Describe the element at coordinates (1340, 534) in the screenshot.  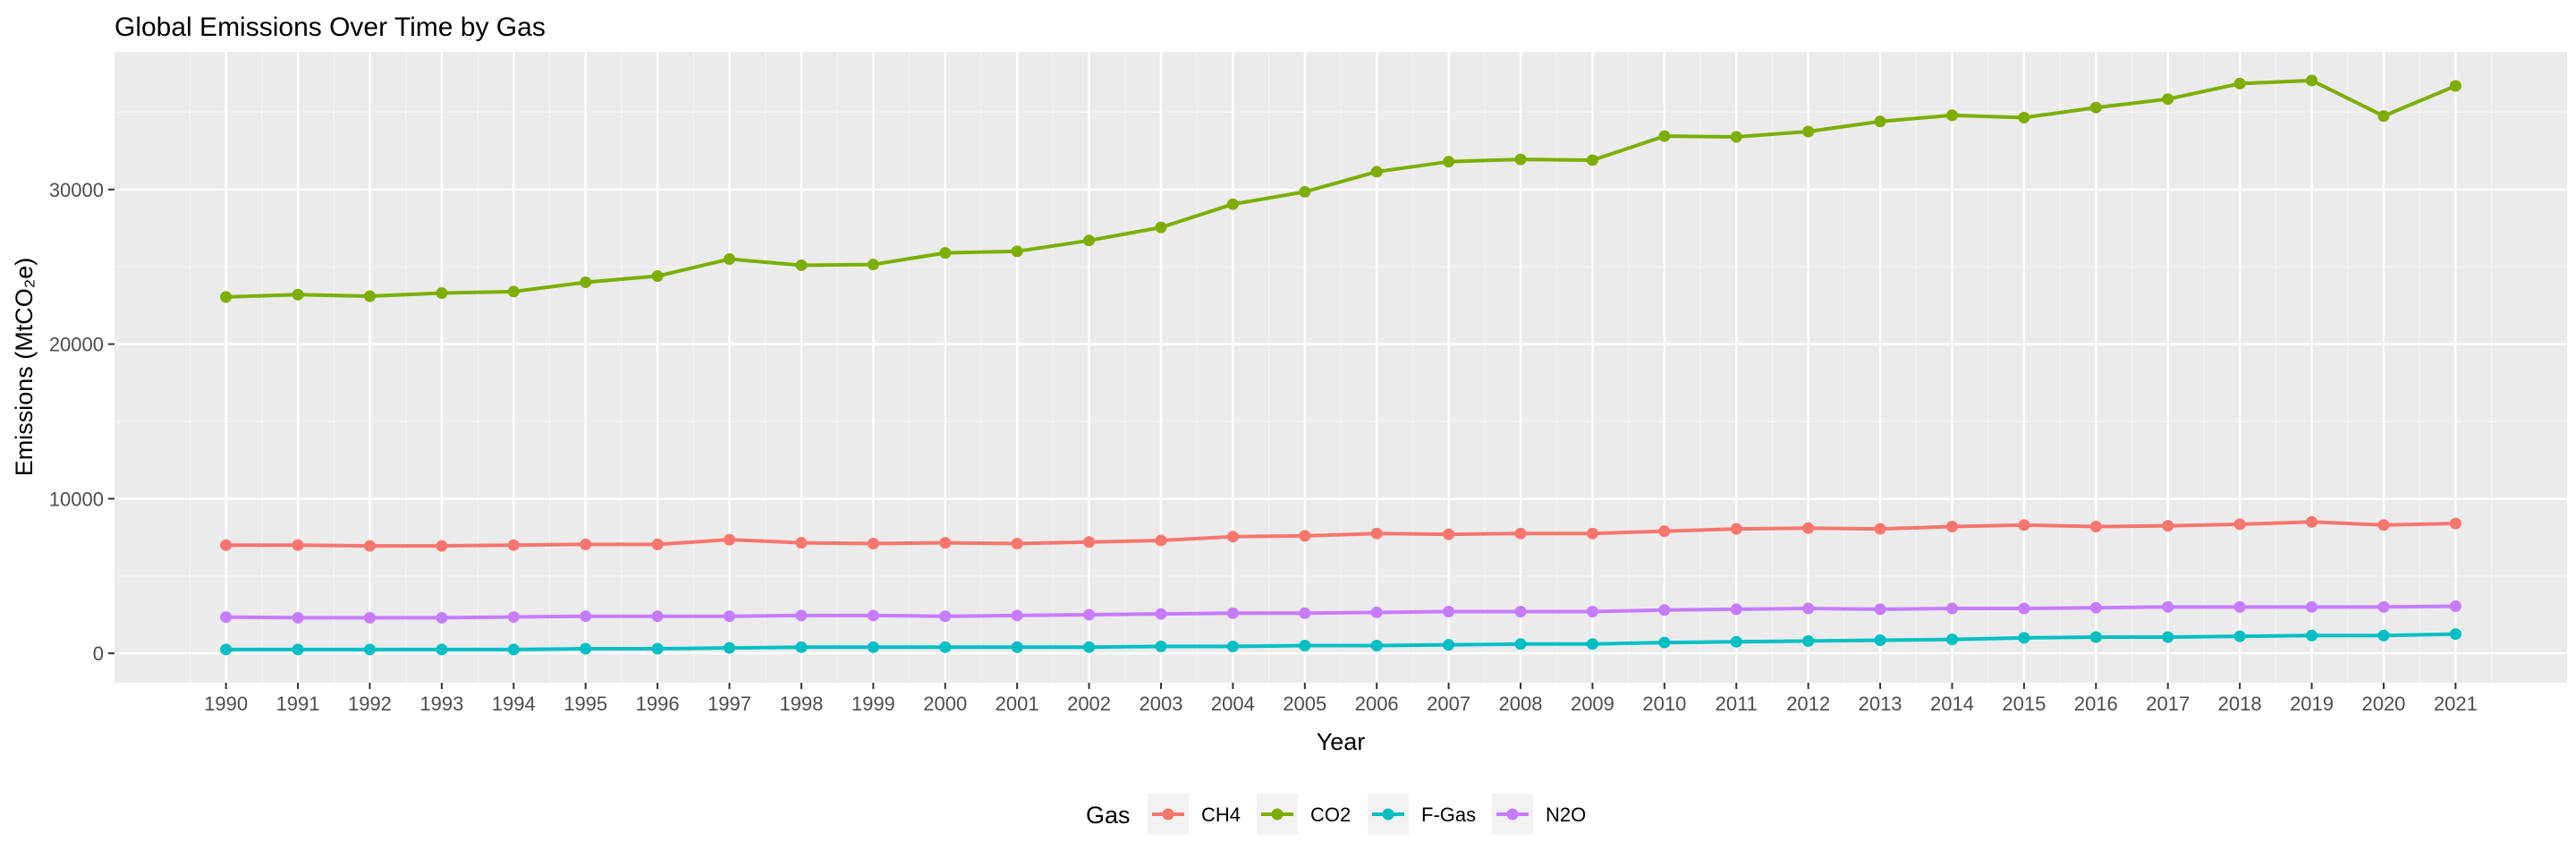
I see `series-line-ch4` at that location.